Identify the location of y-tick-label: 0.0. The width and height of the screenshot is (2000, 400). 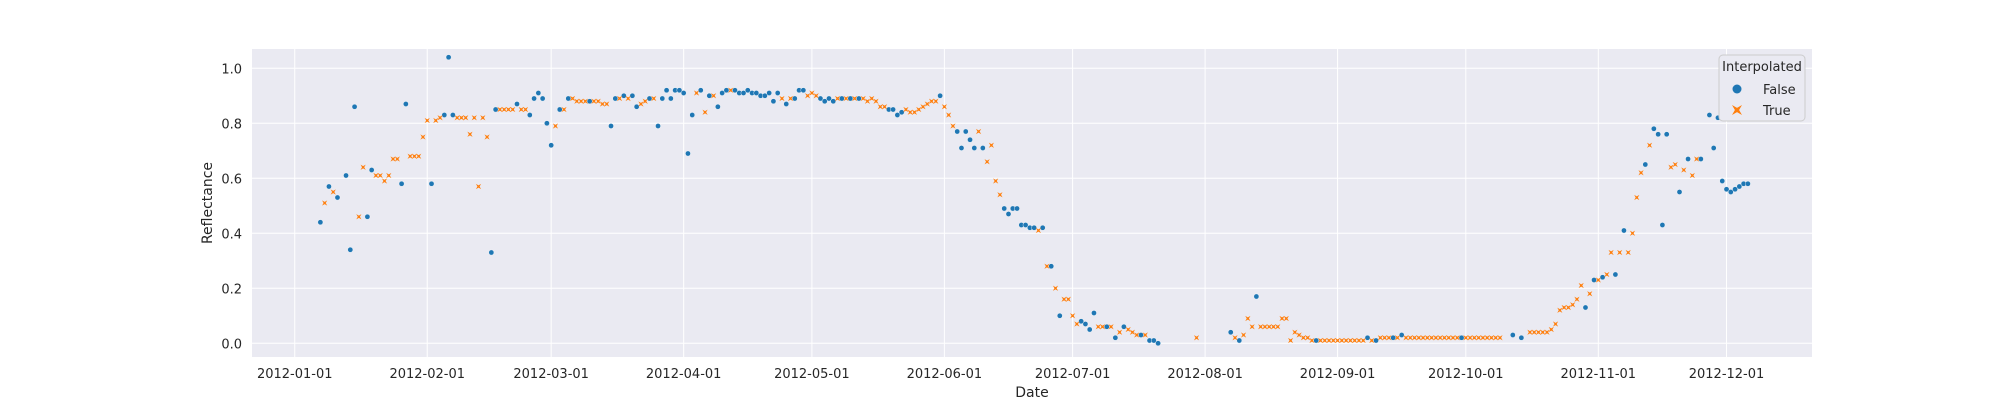
(231, 344).